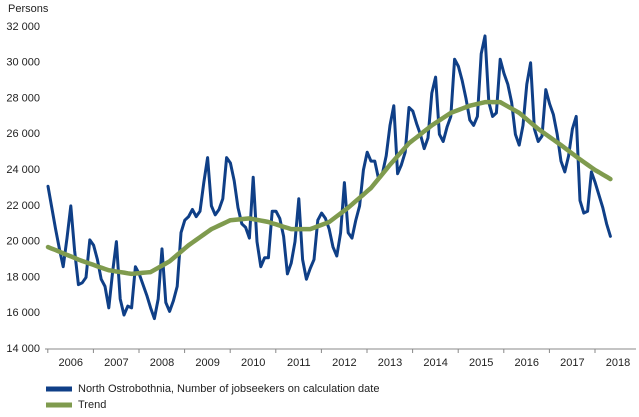 The height and width of the screenshot is (417, 639). I want to click on x-tick-label: 2017, so click(572, 363).